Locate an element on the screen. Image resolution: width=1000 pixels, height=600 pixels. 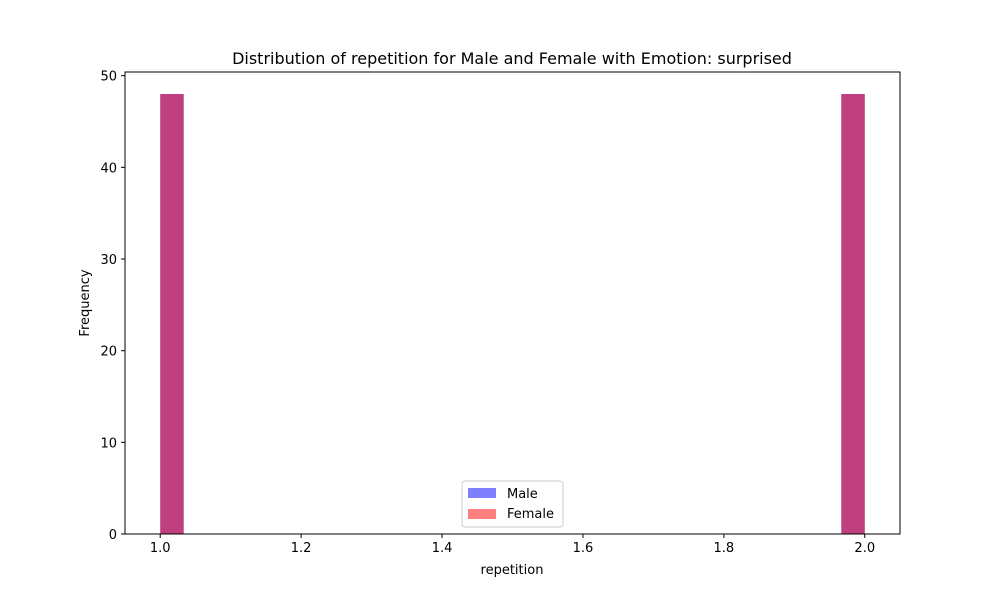
y-axis-label: Frequency is located at coordinates (85, 302).